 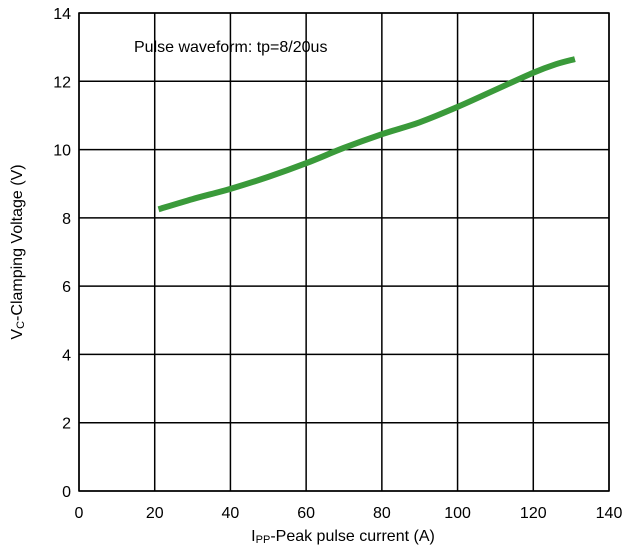 I want to click on x-tick-label: 100, so click(x=457, y=513).